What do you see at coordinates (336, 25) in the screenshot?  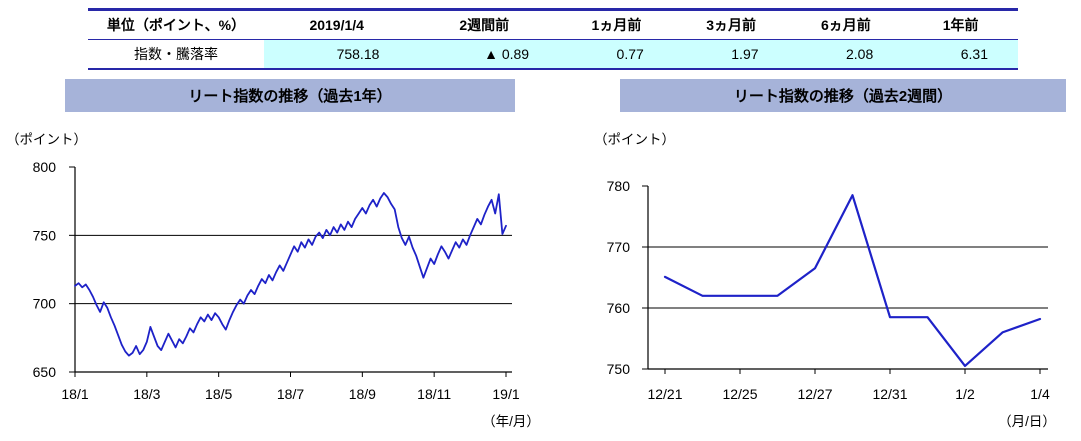 I see `col-header-latest-date: 2019/1/4` at bounding box center [336, 25].